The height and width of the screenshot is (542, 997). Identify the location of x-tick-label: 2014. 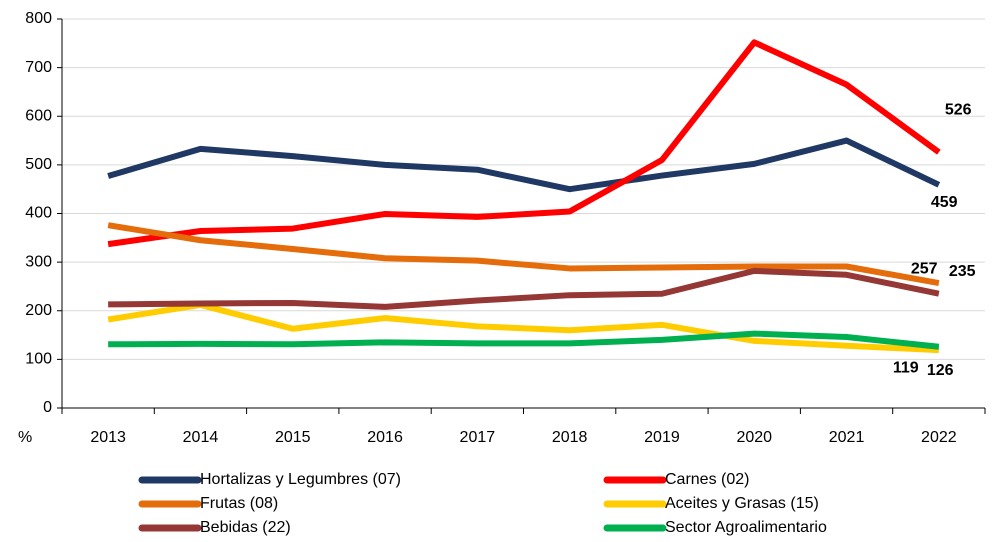
(201, 437).